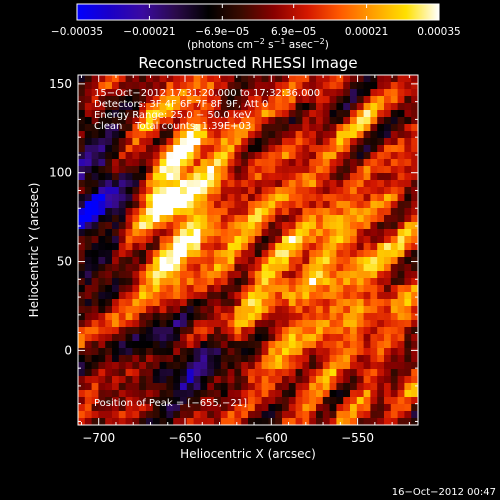 Image resolution: width=500 pixels, height=500 pixels. What do you see at coordinates (172, 115) in the screenshot?
I see `annotation-energy-range: Energy Range: 25.0 − 50.0 keV` at bounding box center [172, 115].